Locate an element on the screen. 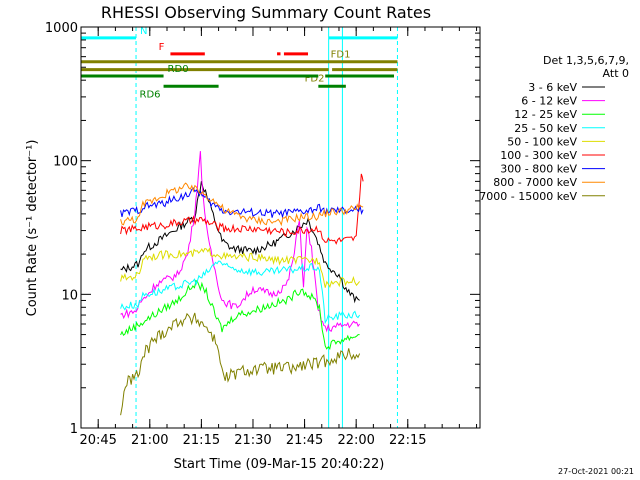 The width and height of the screenshot is (640, 480). status-bar-label-fd2: FD2 is located at coordinates (315, 79).